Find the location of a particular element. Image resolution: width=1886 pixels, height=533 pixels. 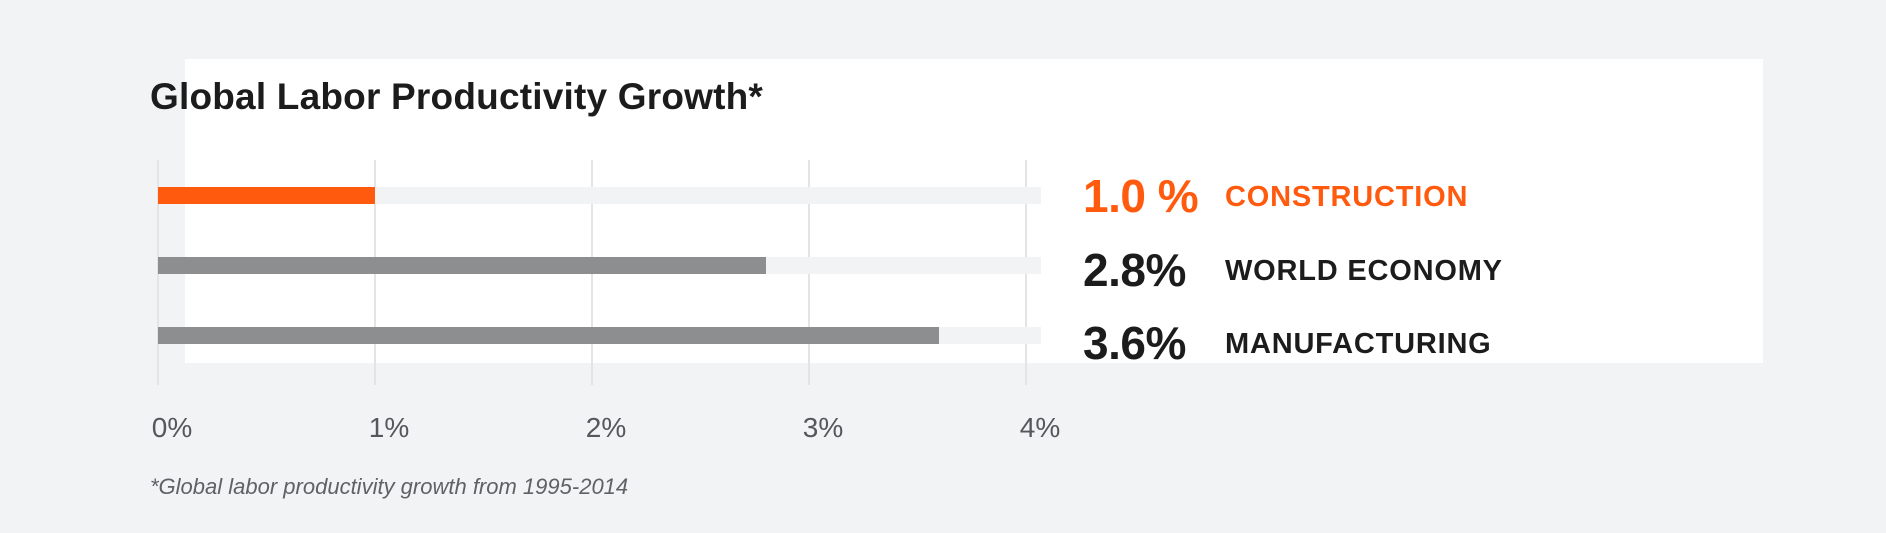

value-label: 1.0 % is located at coordinates (1141, 196).